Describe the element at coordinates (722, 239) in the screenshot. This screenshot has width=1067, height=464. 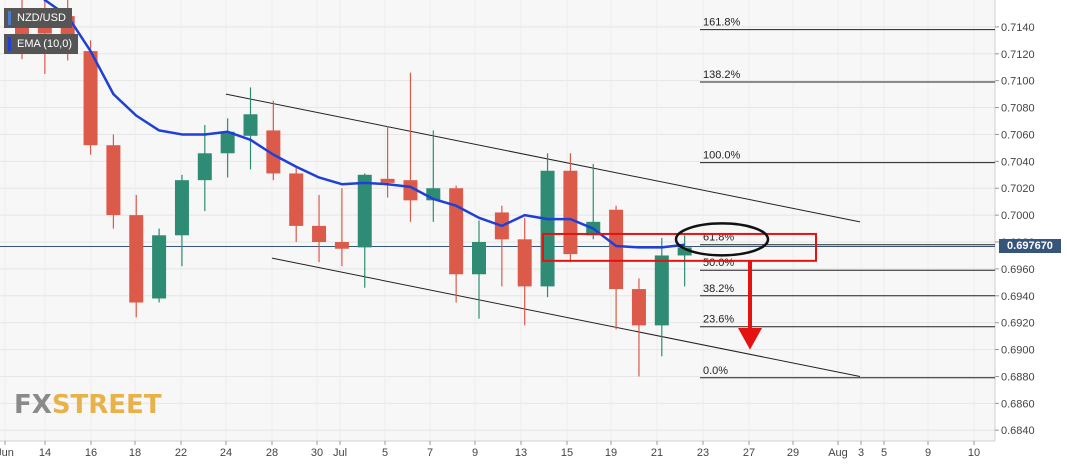
I see `highlight-ellipse` at that location.